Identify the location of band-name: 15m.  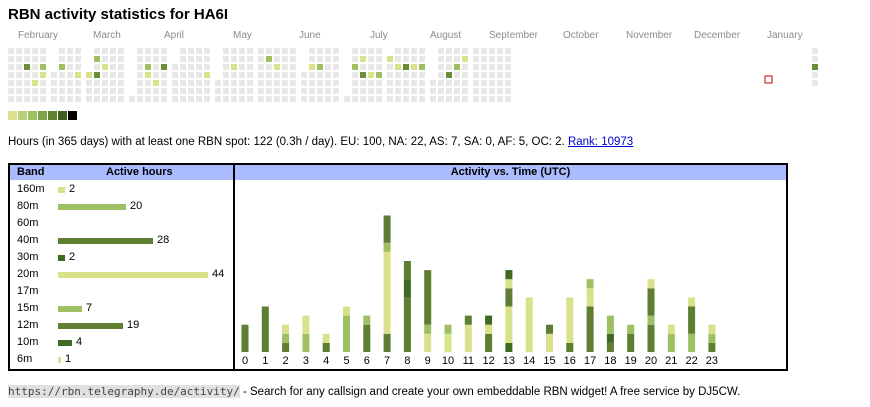
(28, 308).